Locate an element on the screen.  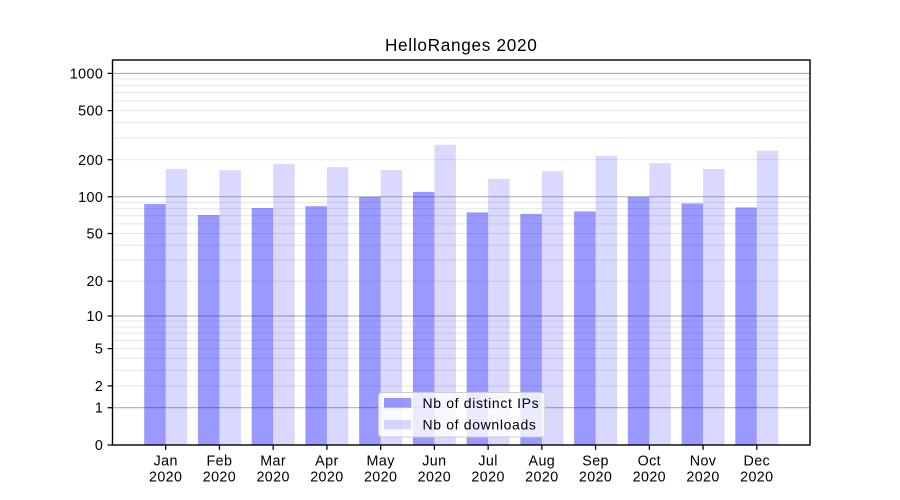
svg-text: 2 is located at coordinates (99, 387).